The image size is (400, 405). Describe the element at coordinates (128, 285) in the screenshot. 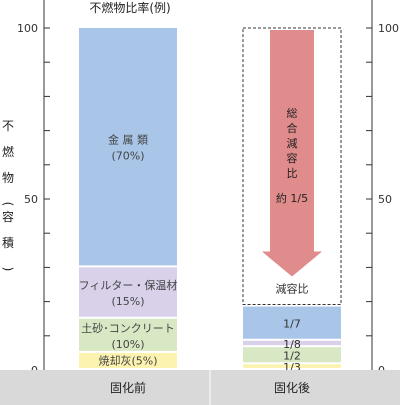

I see `before-segment-label: フィルター・保温材` at that location.